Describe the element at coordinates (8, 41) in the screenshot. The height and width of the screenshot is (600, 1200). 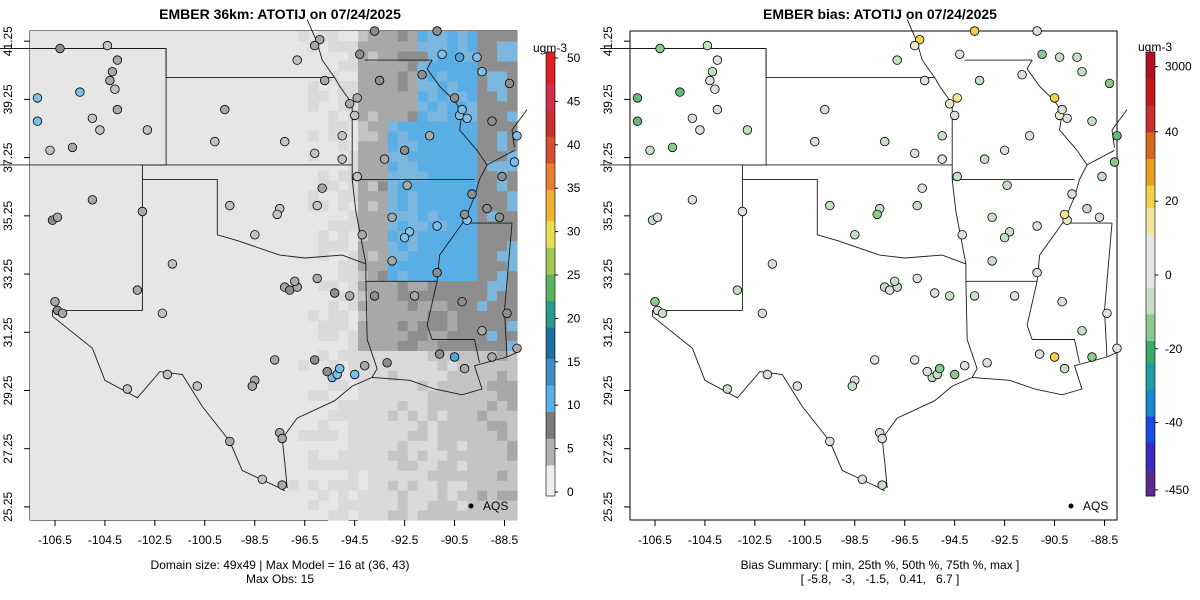
I see `y-tick-label: 41.25` at that location.